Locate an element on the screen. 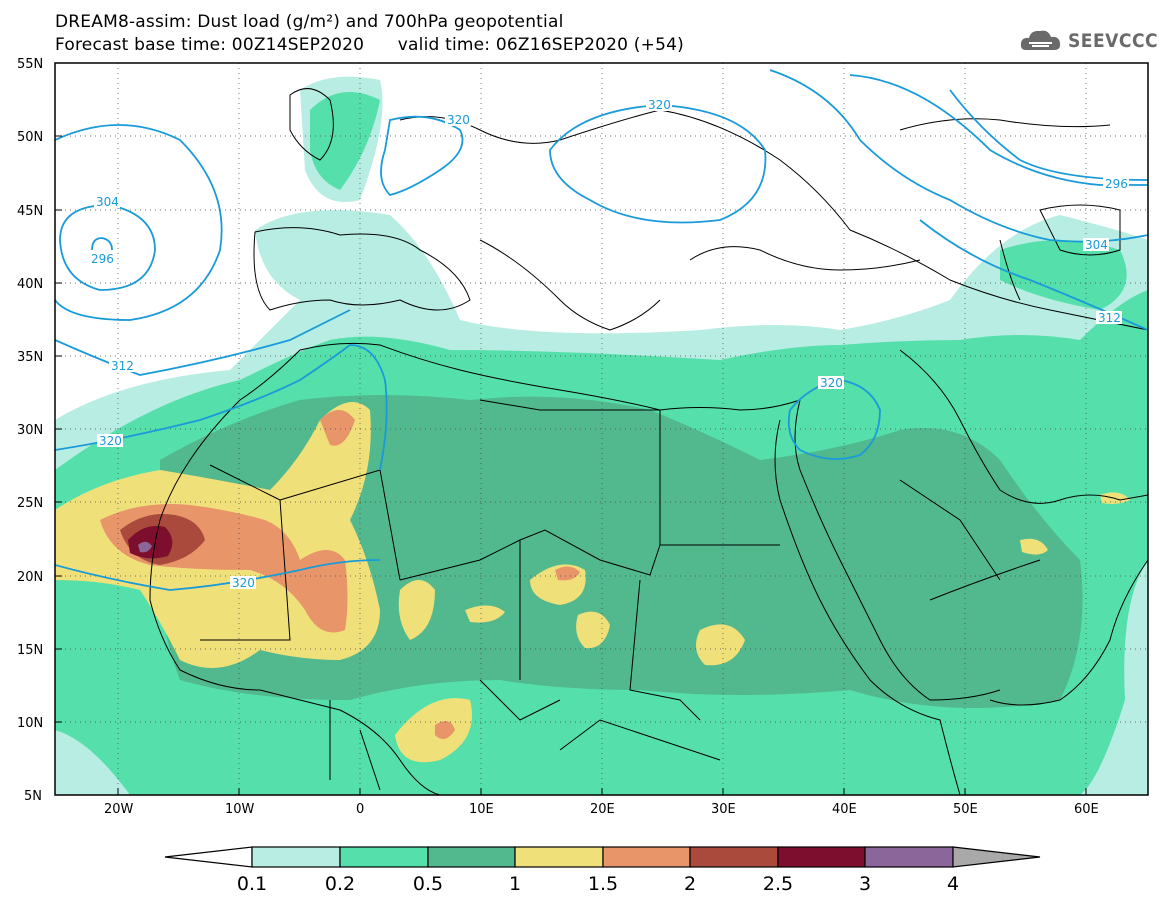 The height and width of the screenshot is (907, 1165). colorbar-label: 1.5 is located at coordinates (603, 884).